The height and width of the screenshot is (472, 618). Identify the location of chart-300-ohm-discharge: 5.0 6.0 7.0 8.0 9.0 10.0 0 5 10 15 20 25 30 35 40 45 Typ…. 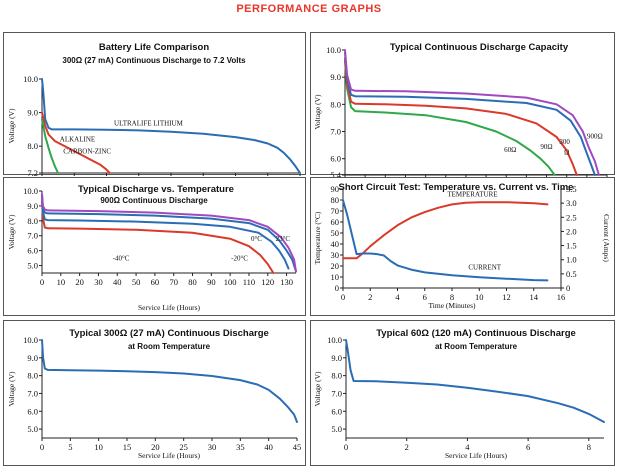
(154, 394).